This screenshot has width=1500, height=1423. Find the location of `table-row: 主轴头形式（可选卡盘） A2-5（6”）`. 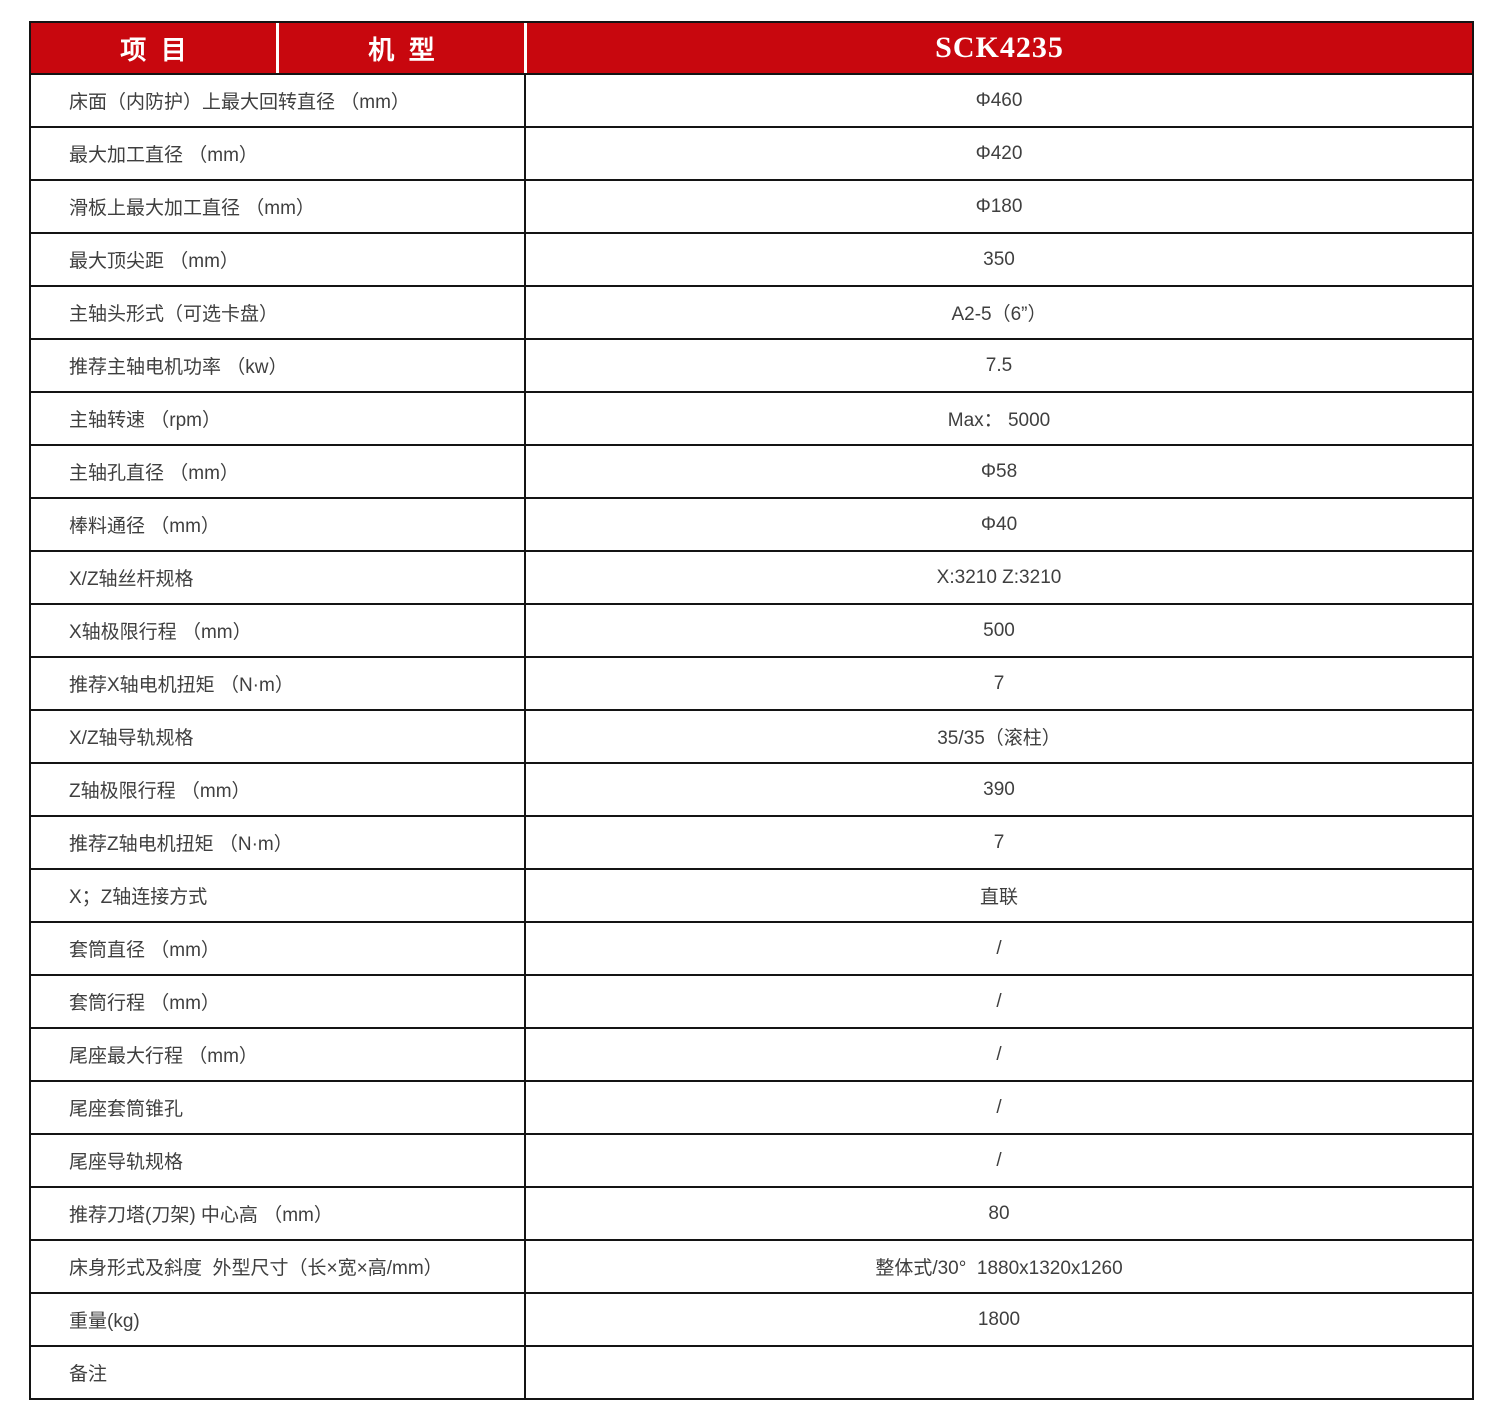

table-row: 主轴头形式（可选卡盘） A2-5（6”） is located at coordinates (751, 311).